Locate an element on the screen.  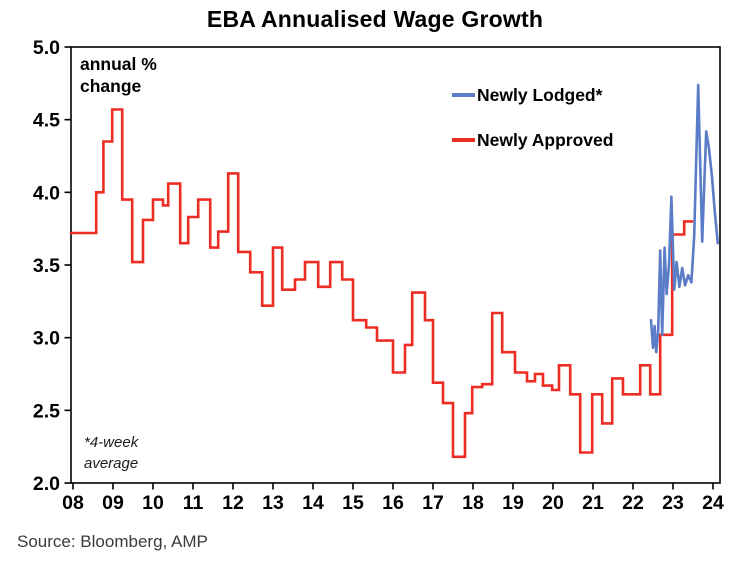
legend-dash-icon-blue is located at coordinates (463, 95).